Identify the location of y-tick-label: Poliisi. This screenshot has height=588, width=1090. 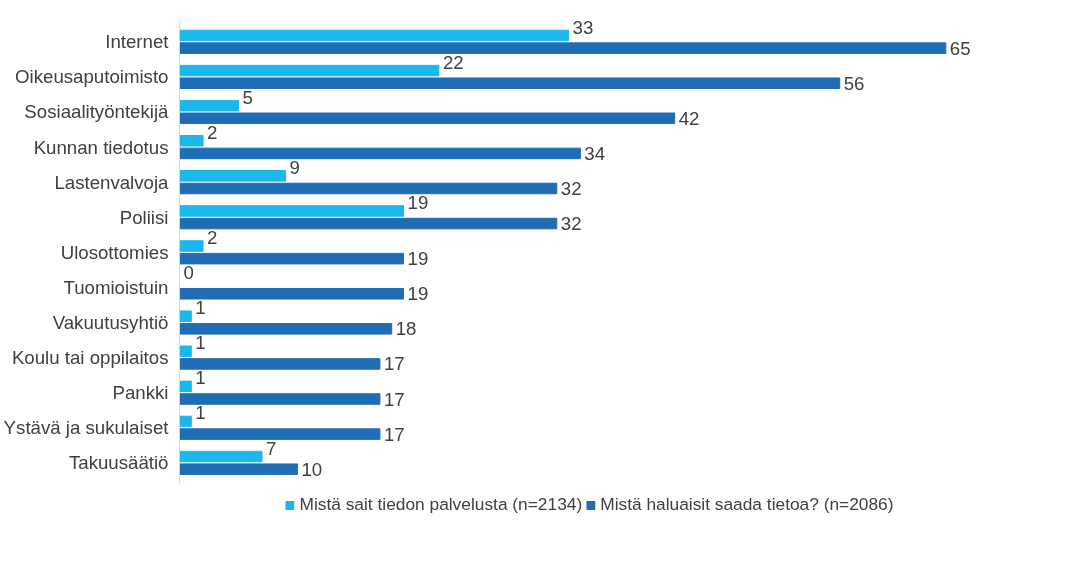
(144, 217).